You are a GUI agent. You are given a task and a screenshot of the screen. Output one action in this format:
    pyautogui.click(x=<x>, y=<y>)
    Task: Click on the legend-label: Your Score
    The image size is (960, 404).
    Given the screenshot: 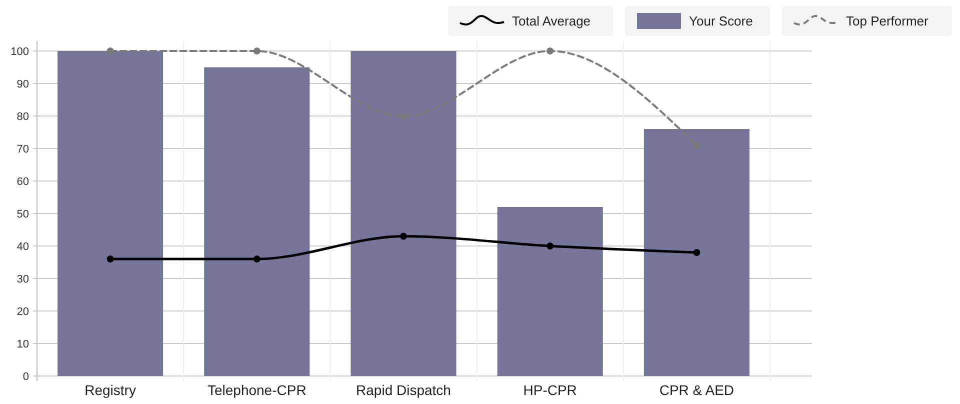 What is the action you would take?
    pyautogui.click(x=721, y=21)
    